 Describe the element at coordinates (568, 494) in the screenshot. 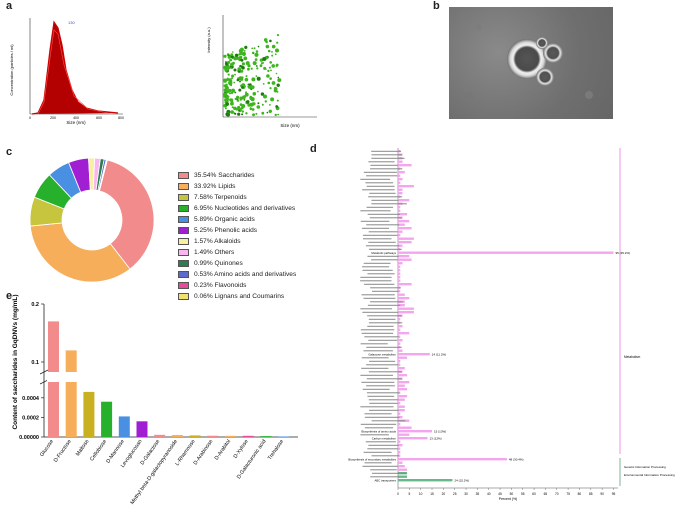

I see `kegg-x-tick: 75` at that location.